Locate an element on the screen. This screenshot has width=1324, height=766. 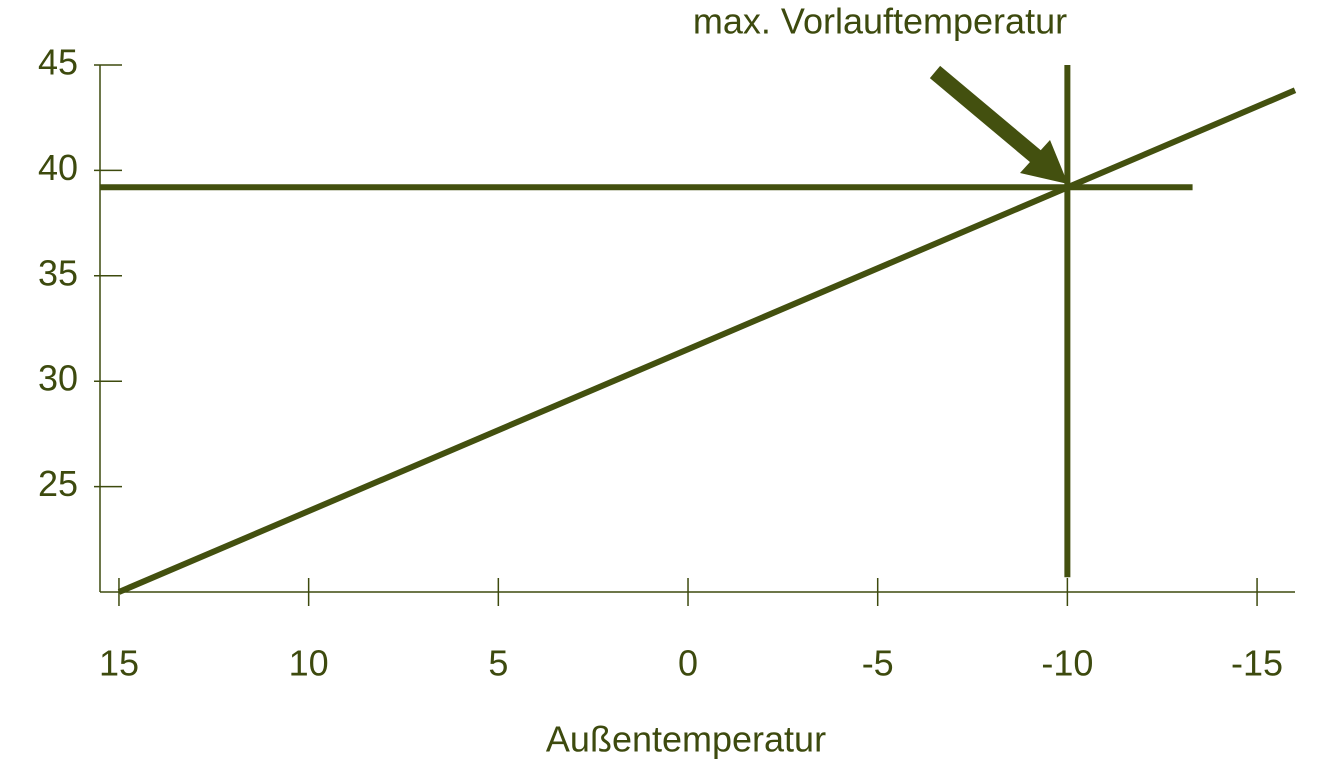
x-tick-label: 15 is located at coordinates (119, 663).